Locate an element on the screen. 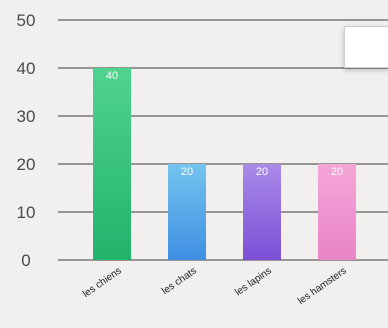  y-tick-label: 30 is located at coordinates (26, 116).